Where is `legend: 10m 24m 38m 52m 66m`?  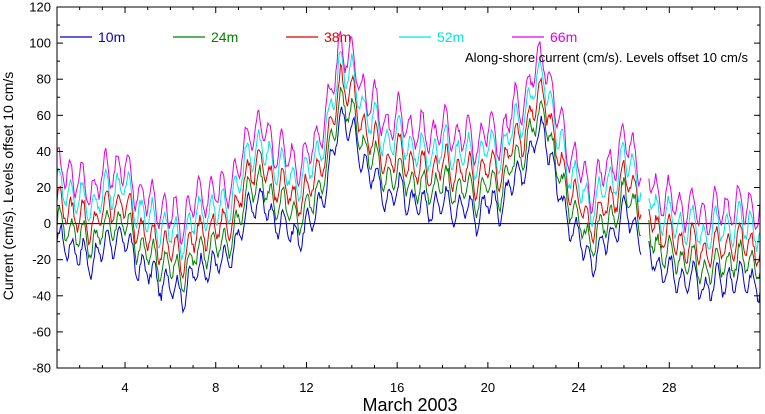
legend: 10m 24m 38m 52m 66m is located at coordinates (318, 37).